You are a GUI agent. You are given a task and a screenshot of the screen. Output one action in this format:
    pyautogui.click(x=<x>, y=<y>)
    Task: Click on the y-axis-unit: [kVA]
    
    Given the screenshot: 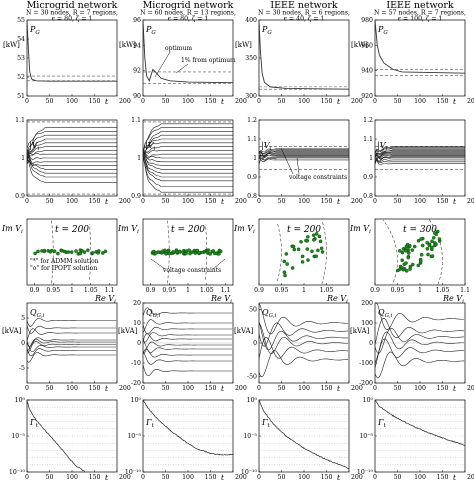 What is the action you would take?
    pyautogui.click(x=360, y=331)
    